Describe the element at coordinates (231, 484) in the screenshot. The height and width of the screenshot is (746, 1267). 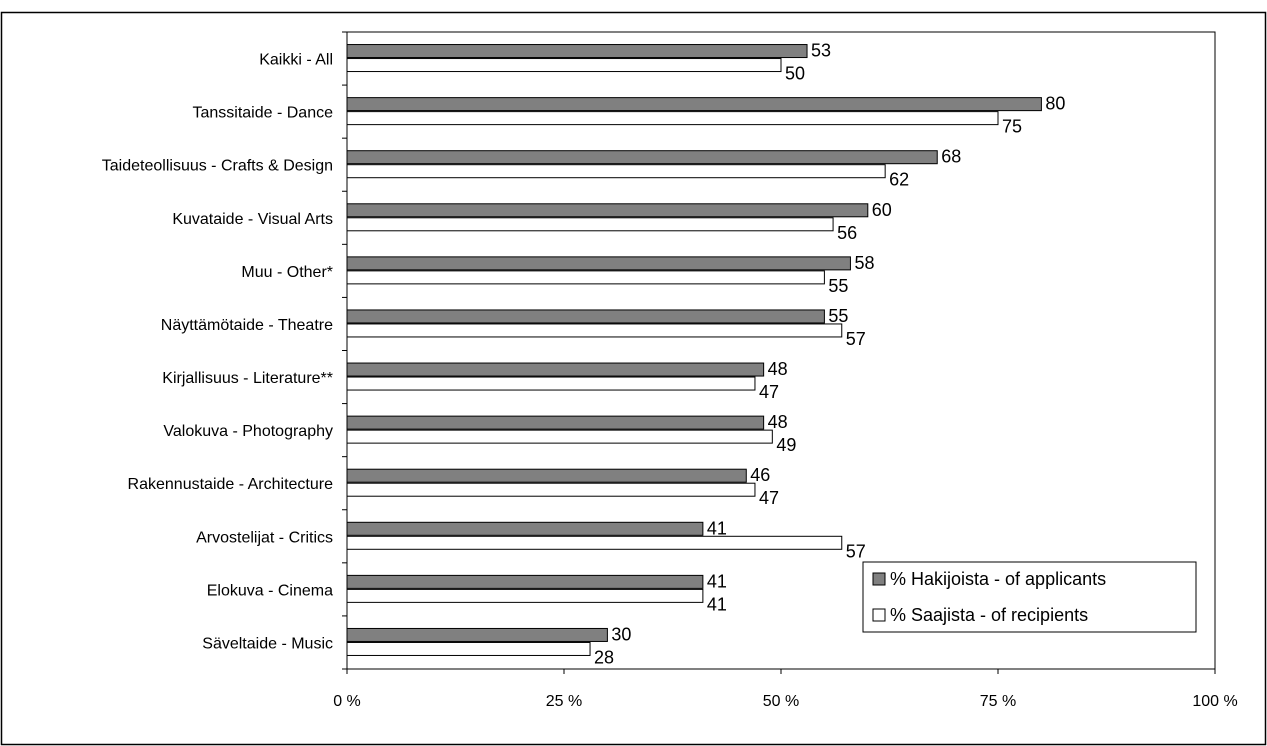
I see `category-label: Rakennustaide - Architecture` at that location.